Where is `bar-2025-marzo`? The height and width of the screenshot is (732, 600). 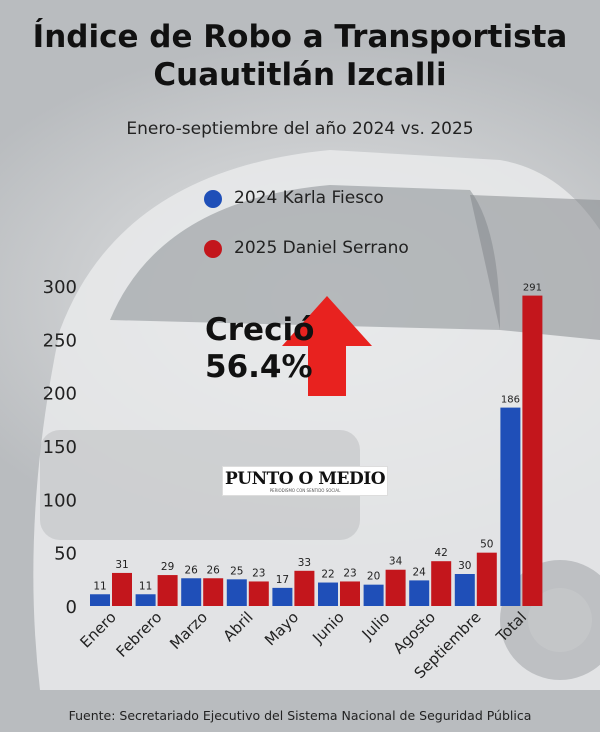 bar-2025-marzo is located at coordinates (213, 592).